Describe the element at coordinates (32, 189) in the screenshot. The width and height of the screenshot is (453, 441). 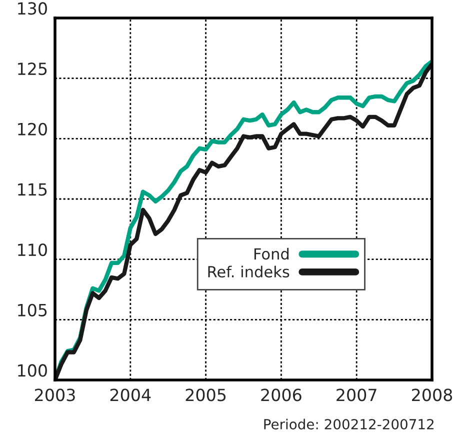
I see `y-tick-label: 115` at that location.